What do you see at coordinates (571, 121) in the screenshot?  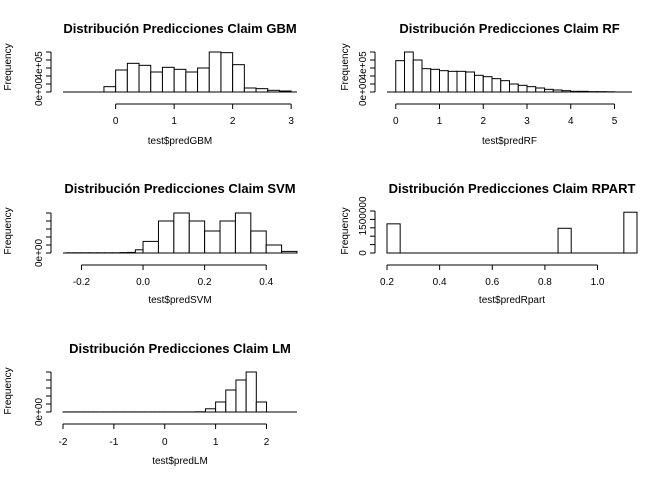 I see `x-tick-label: 4` at bounding box center [571, 121].